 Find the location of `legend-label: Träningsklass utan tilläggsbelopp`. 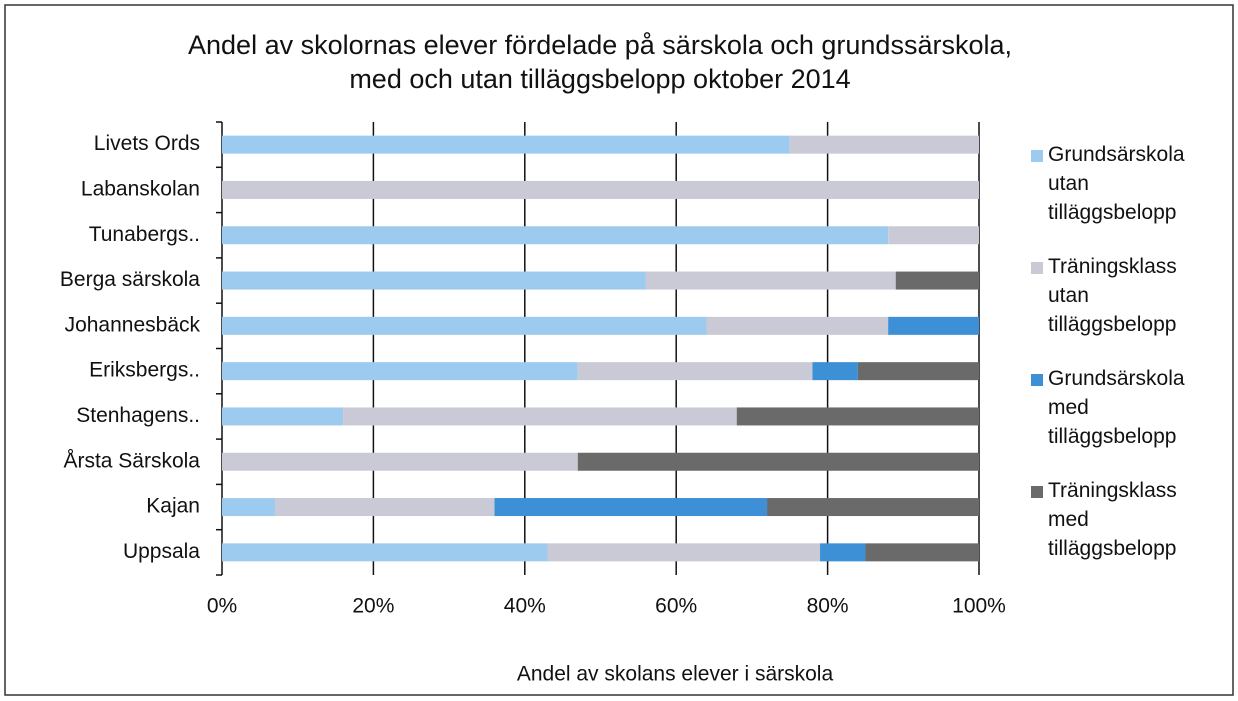

legend-label: Träningsklass utan tilläggsbelopp is located at coordinates (1112, 295).